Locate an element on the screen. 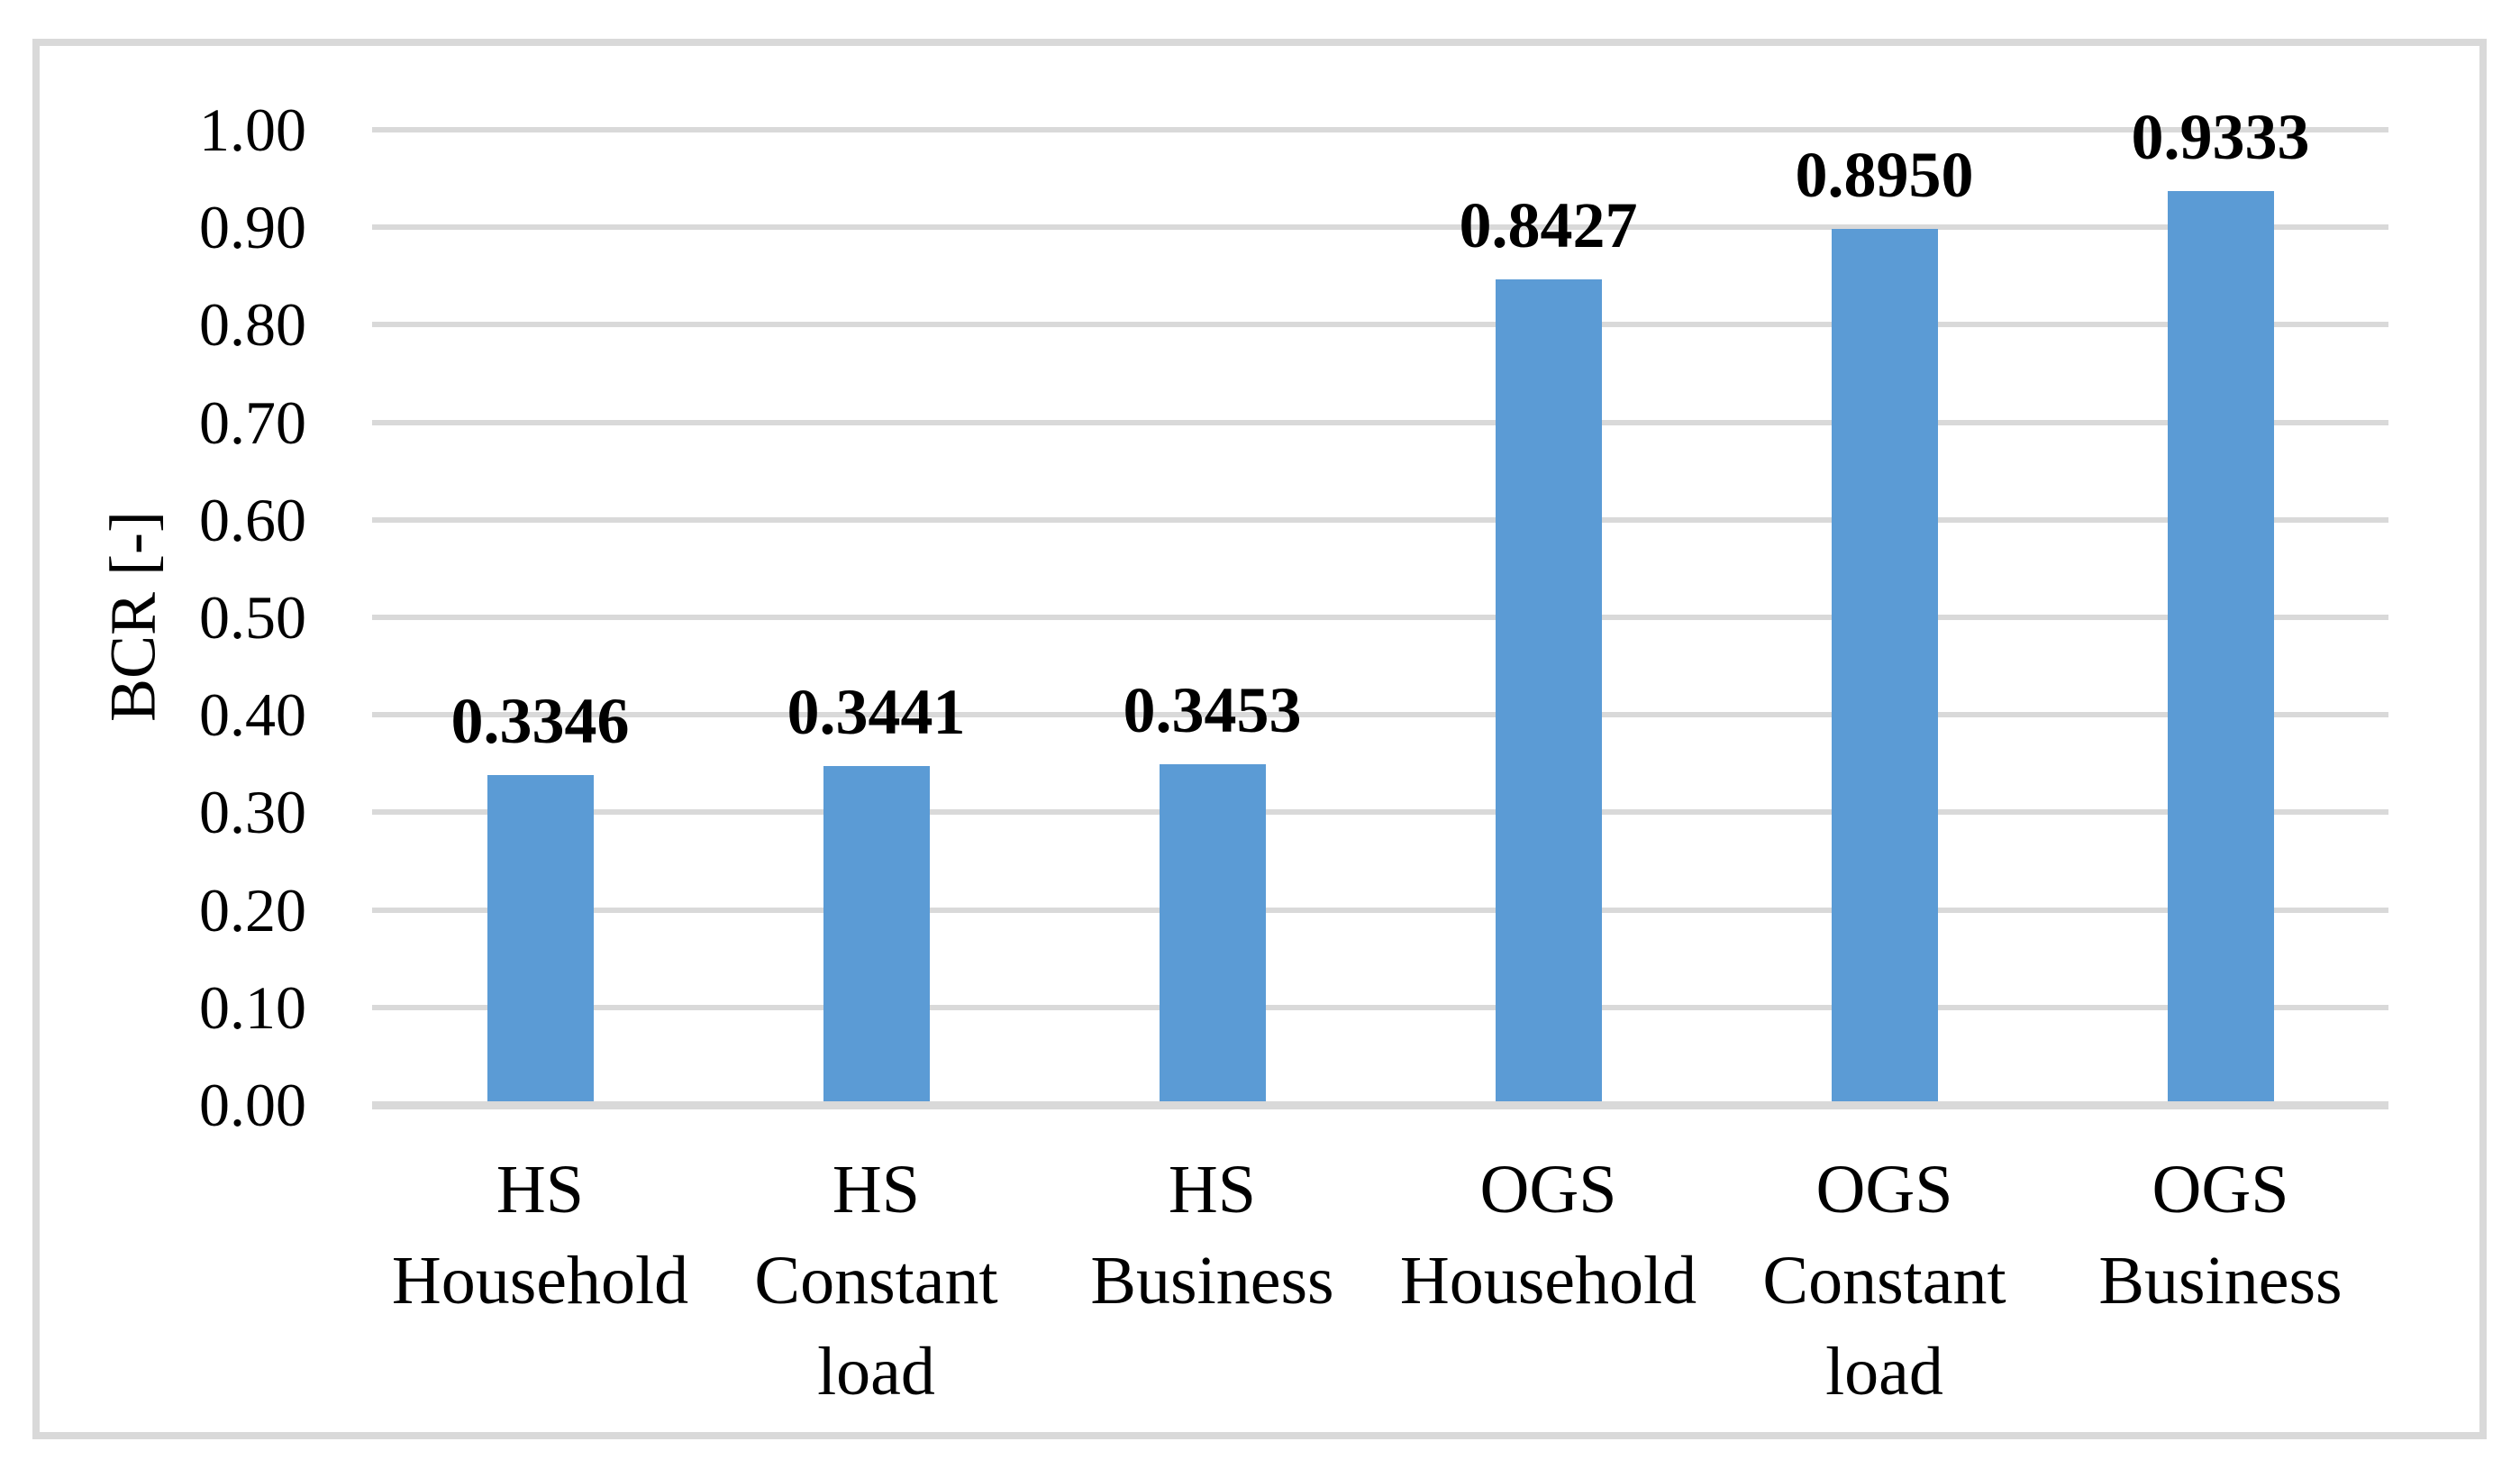 The width and height of the screenshot is (2520, 1469). bar-value-label: 0.3346 is located at coordinates (540, 721).